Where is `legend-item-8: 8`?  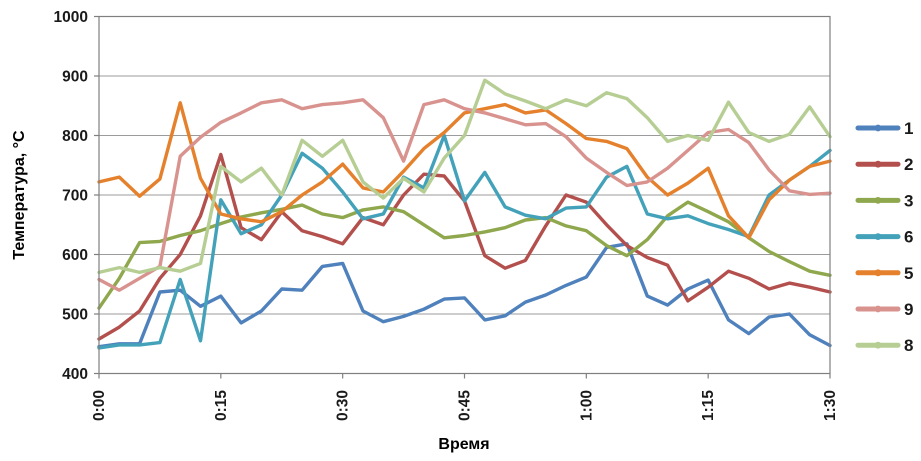 legend-item-8: 8 is located at coordinates (884, 345).